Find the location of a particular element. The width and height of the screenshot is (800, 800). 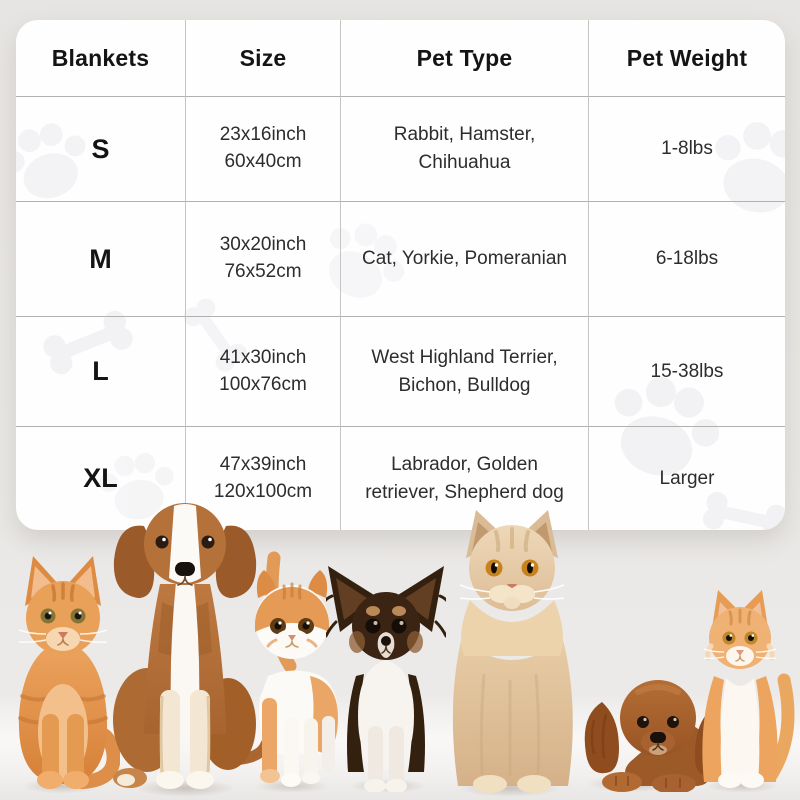

row-l-blanket: L is located at coordinates (100, 371).